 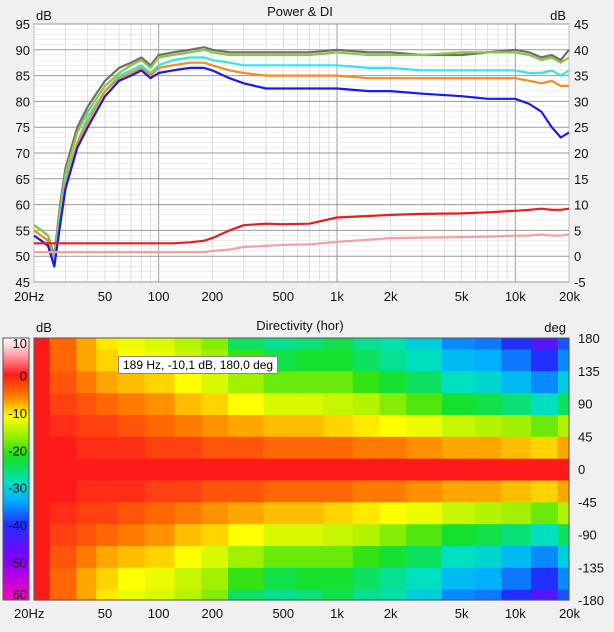 I want to click on right-tick-label: 40, so click(x=581, y=50).